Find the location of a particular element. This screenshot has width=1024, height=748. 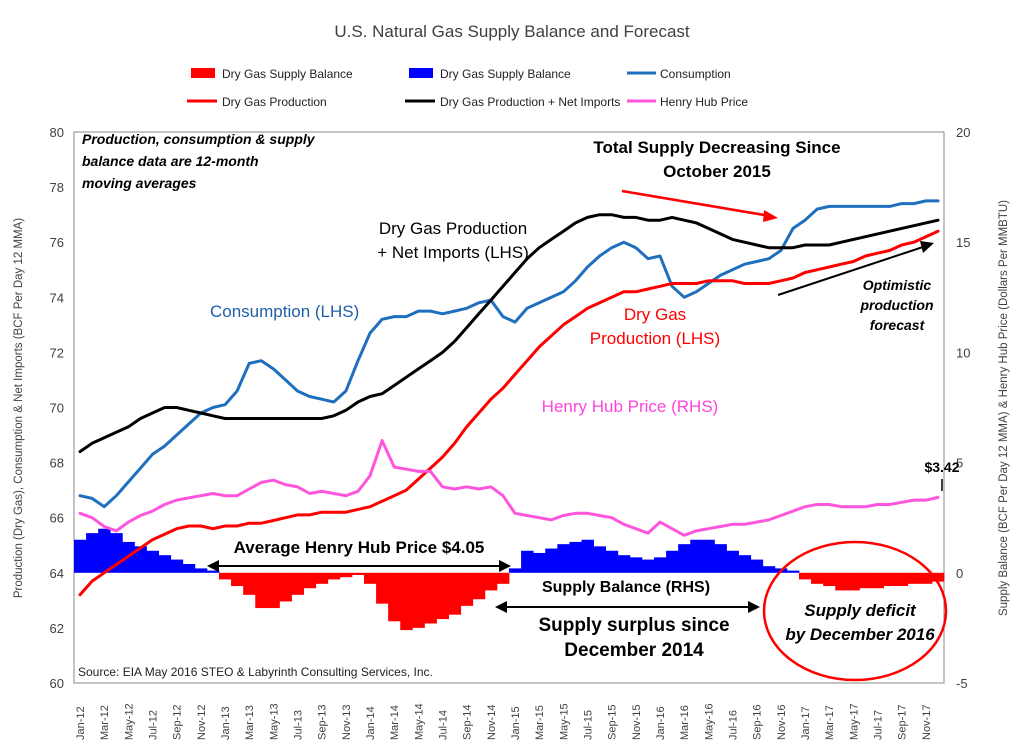

total-supply-line-2: October 2015 is located at coordinates (717, 171).